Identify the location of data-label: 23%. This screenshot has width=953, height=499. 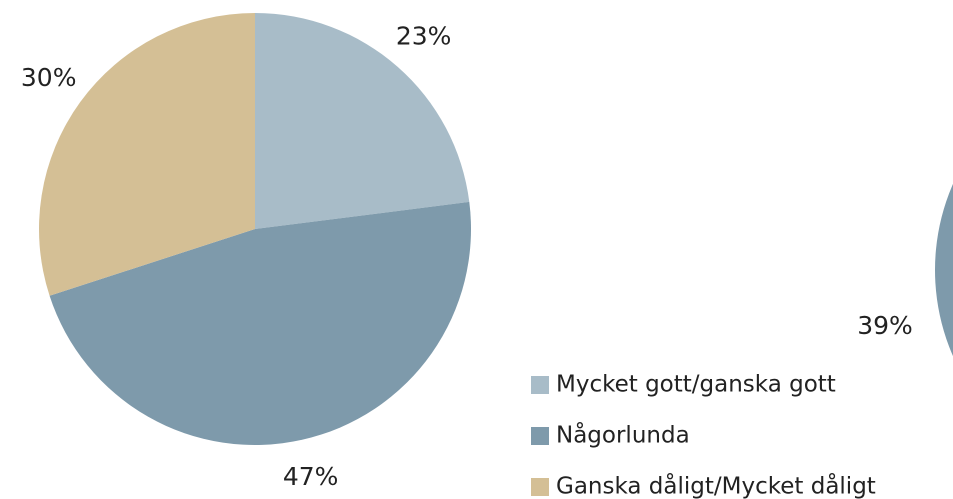
(424, 36).